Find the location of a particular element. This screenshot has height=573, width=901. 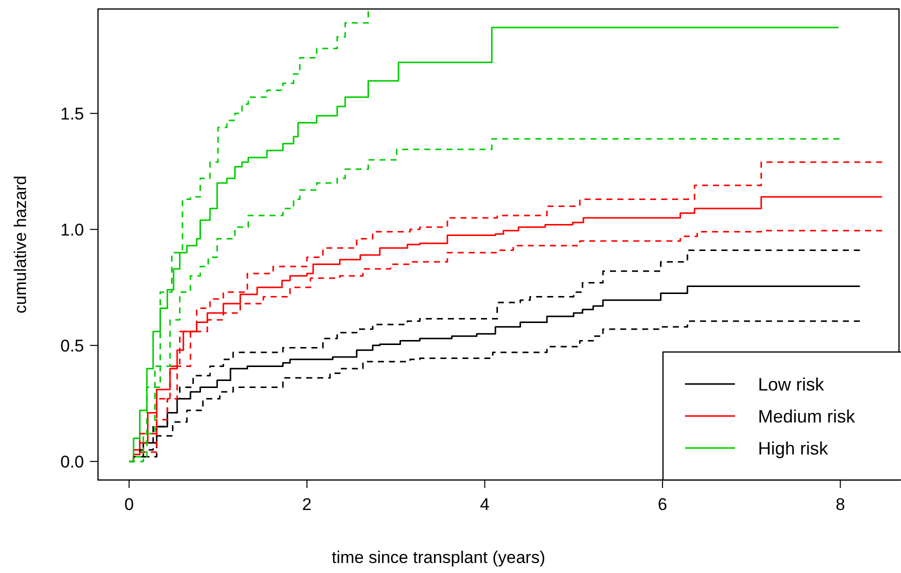

y-tick-label: 1.5 is located at coordinates (72, 114).